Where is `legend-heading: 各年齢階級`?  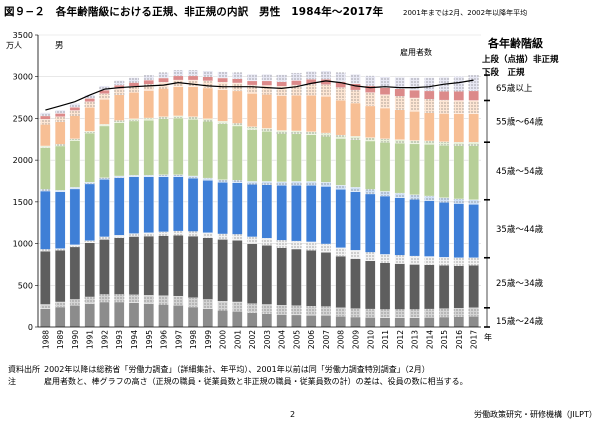 legend-heading: 各年齢階級 is located at coordinates (515, 43).